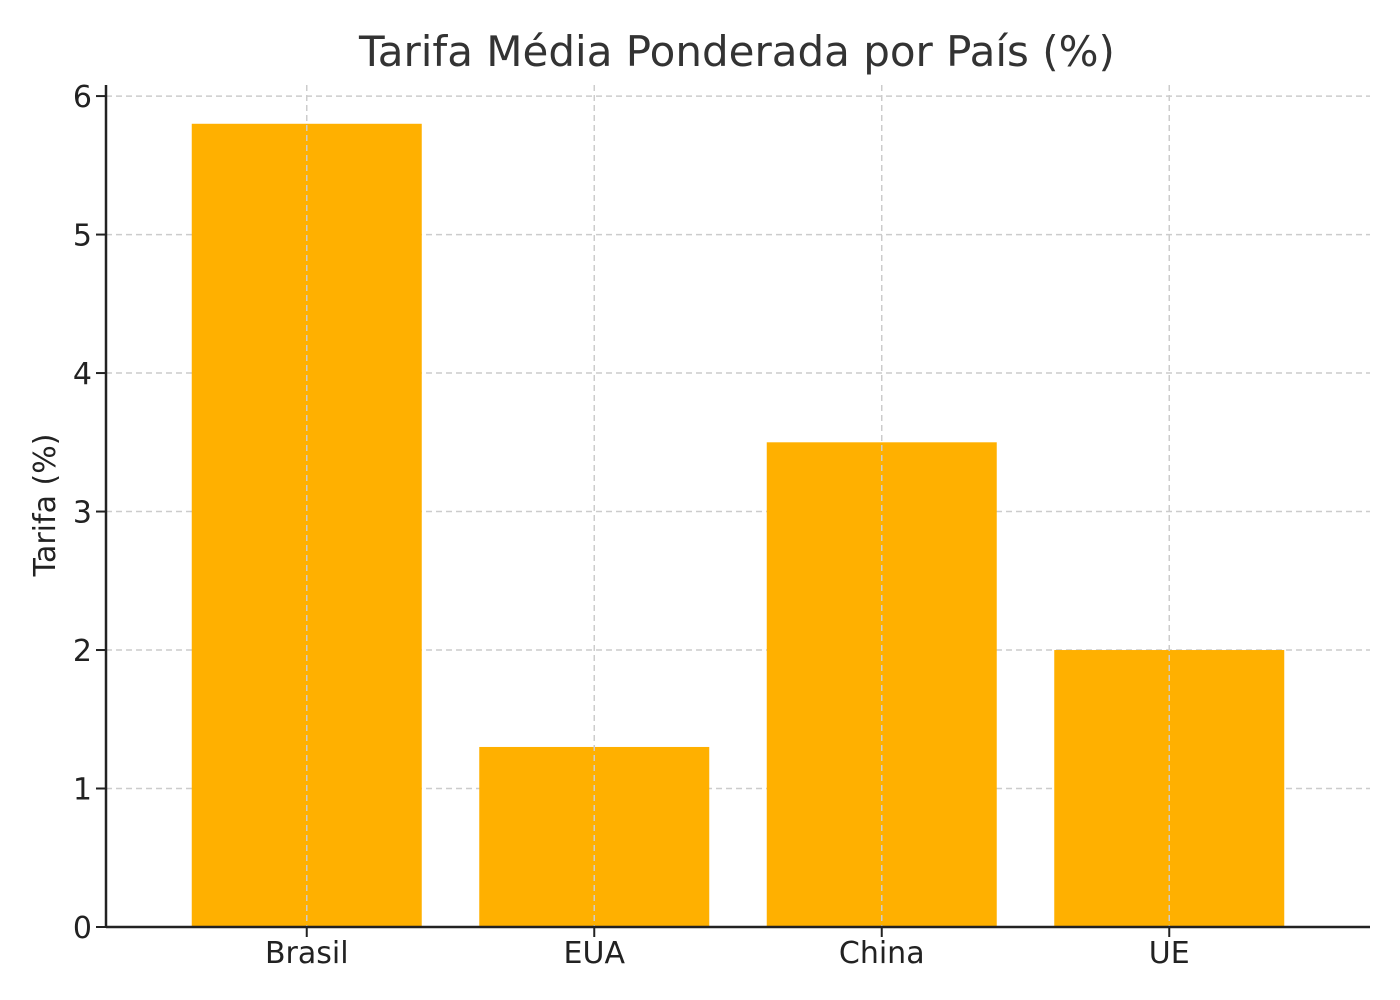  What do you see at coordinates (82, 928) in the screenshot?
I see `y-tick-label: 0` at bounding box center [82, 928].